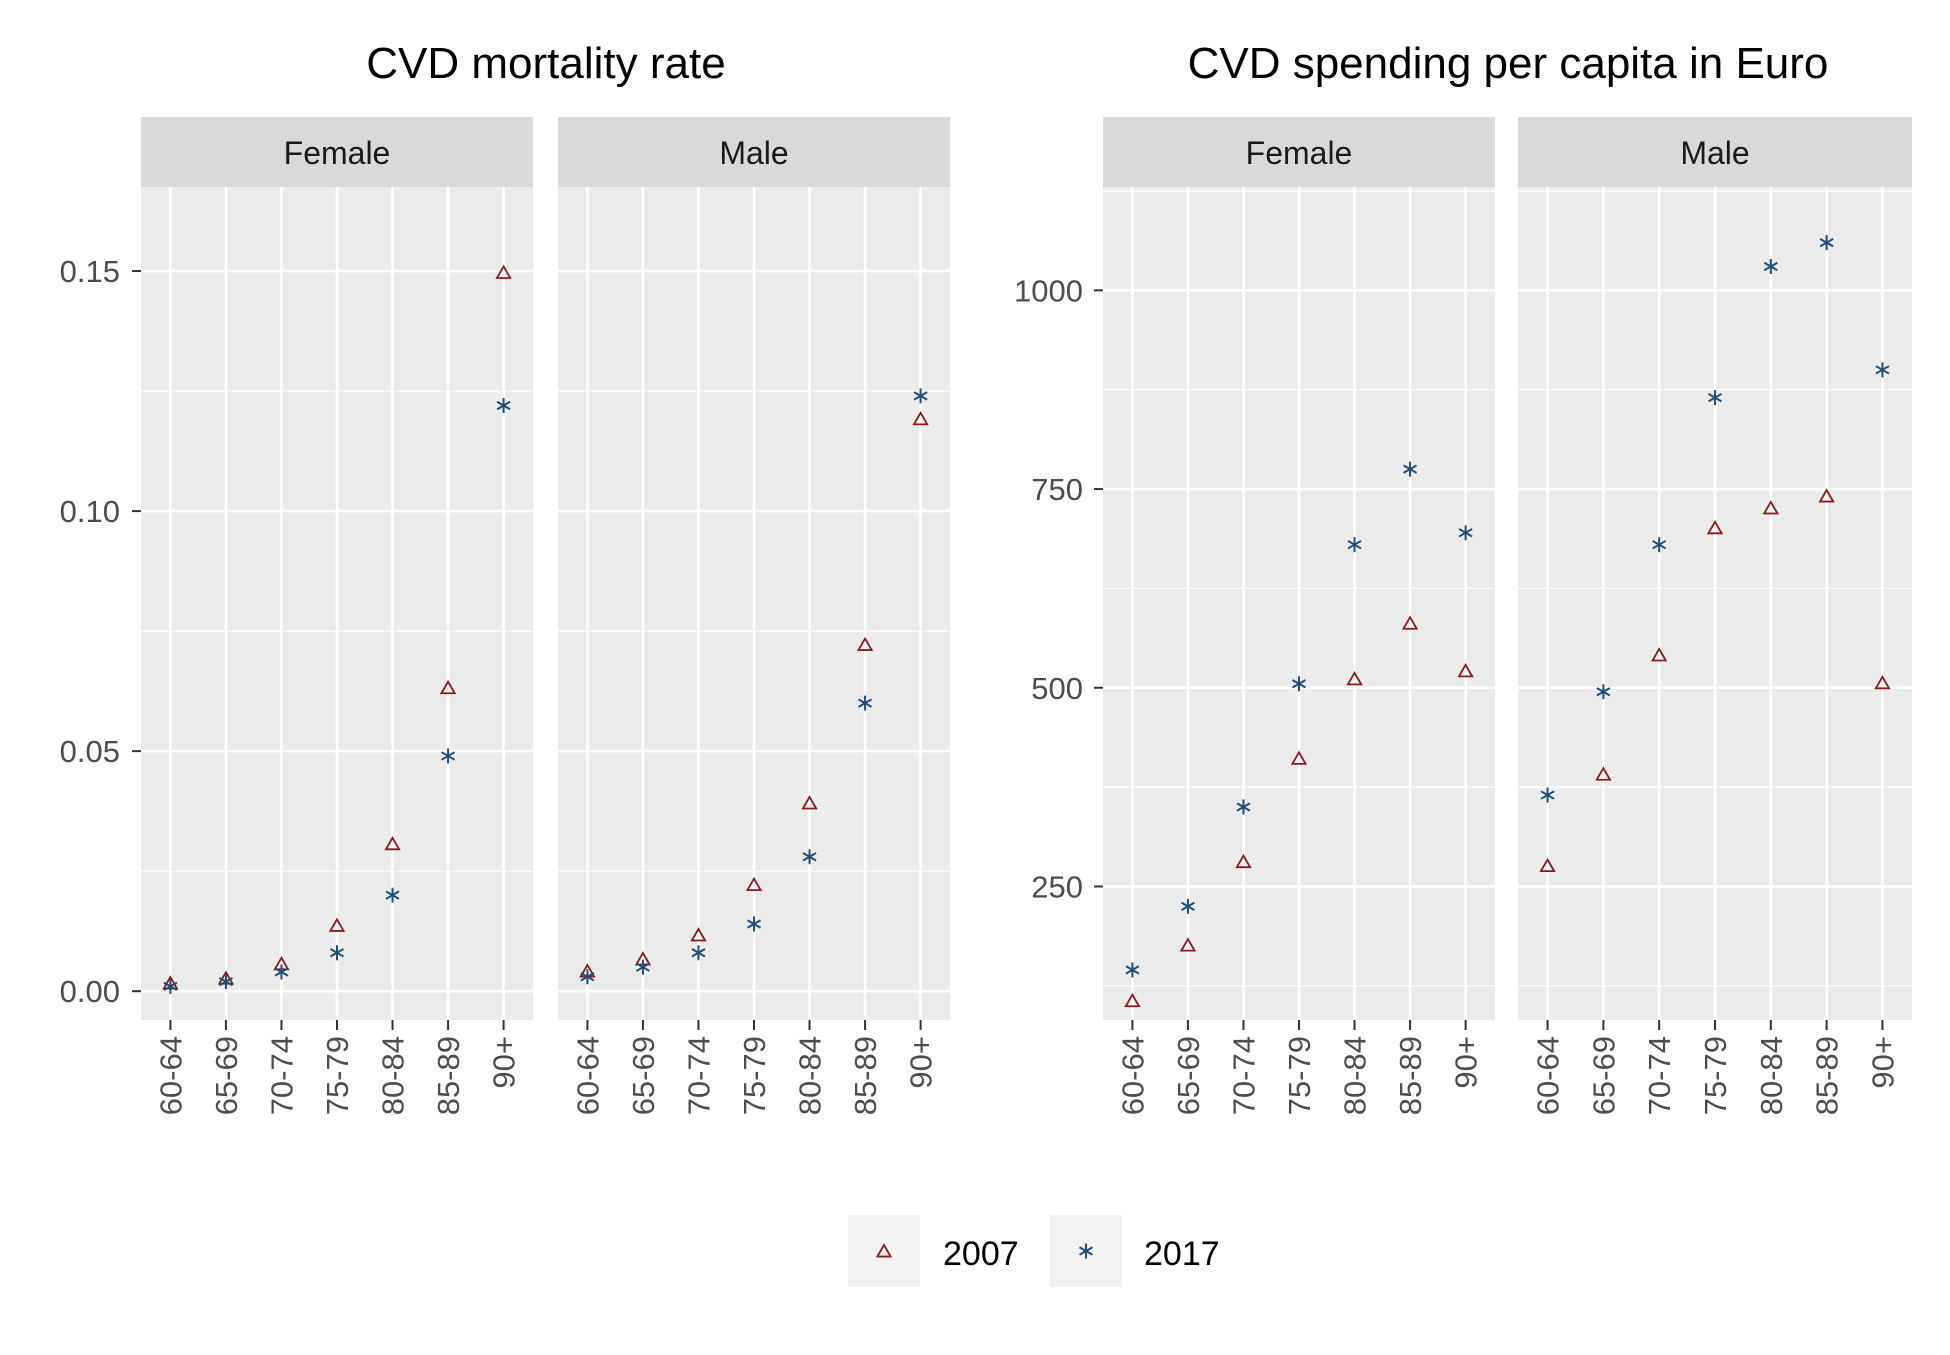 This screenshot has width=1950, height=1355. Describe the element at coordinates (90, 991) in the screenshot. I see `y-tick-label-0-0: 0.00` at that location.